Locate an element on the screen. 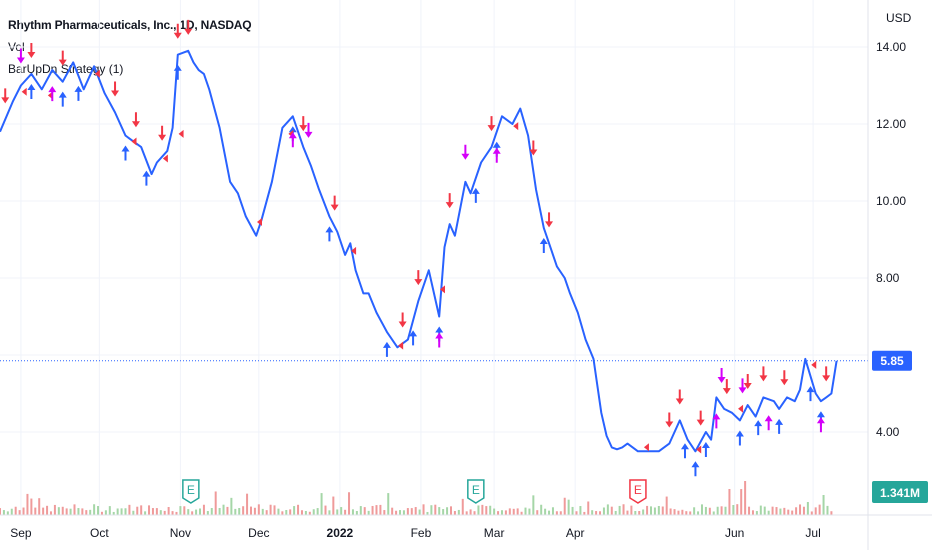 The width and height of the screenshot is (932, 550). time-tick-label: 2022 is located at coordinates (340, 533).